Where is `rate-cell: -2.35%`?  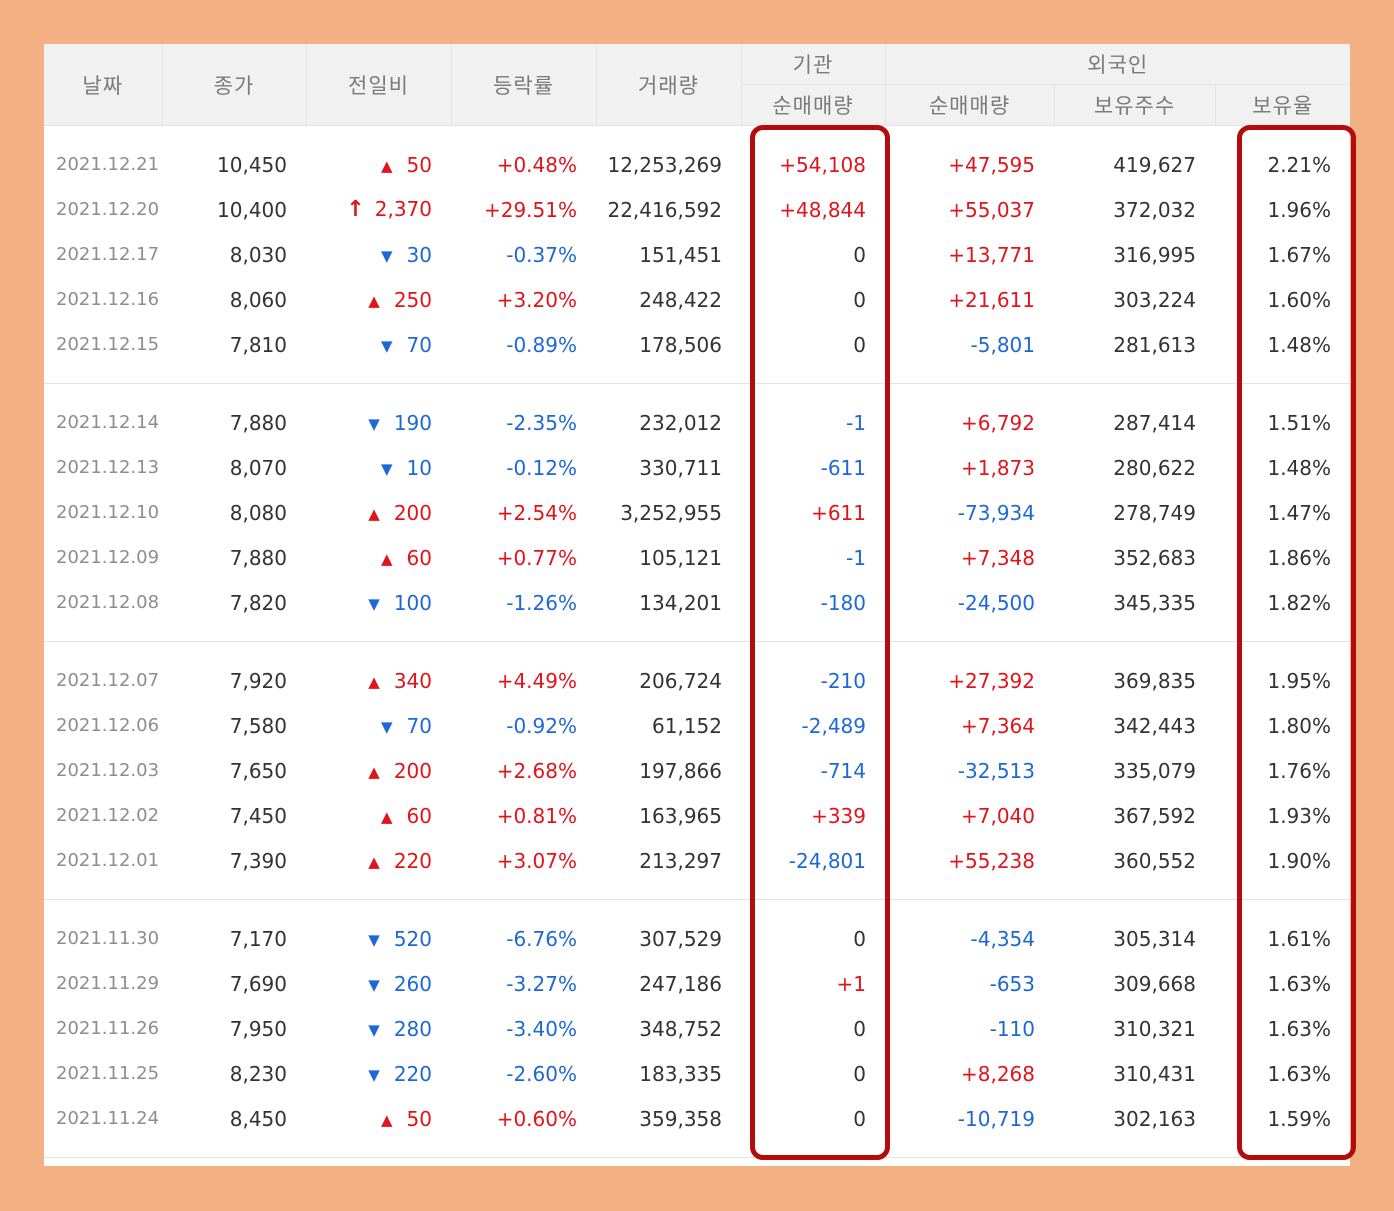
rate-cell: -2.35% is located at coordinates (541, 422).